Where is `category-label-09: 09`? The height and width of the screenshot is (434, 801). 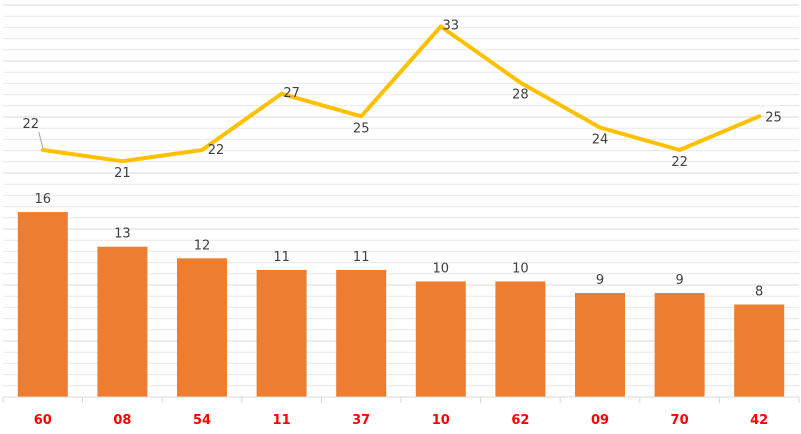
category-label-09: 09 is located at coordinates (600, 420).